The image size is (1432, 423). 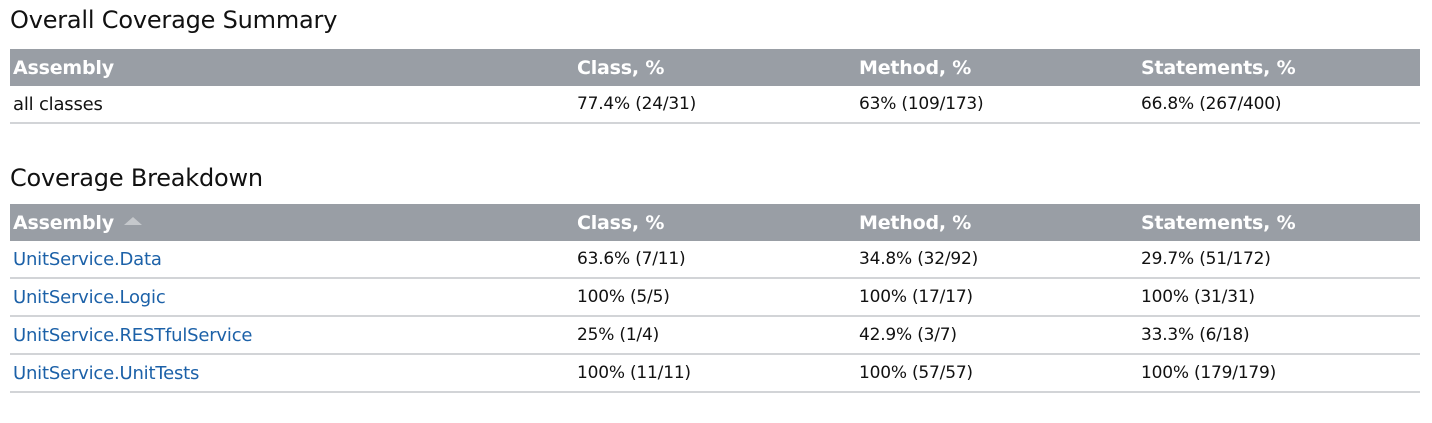 What do you see at coordinates (997, 105) in the screenshot?
I see `summary-method-cell: 63% (109/173)` at bounding box center [997, 105].